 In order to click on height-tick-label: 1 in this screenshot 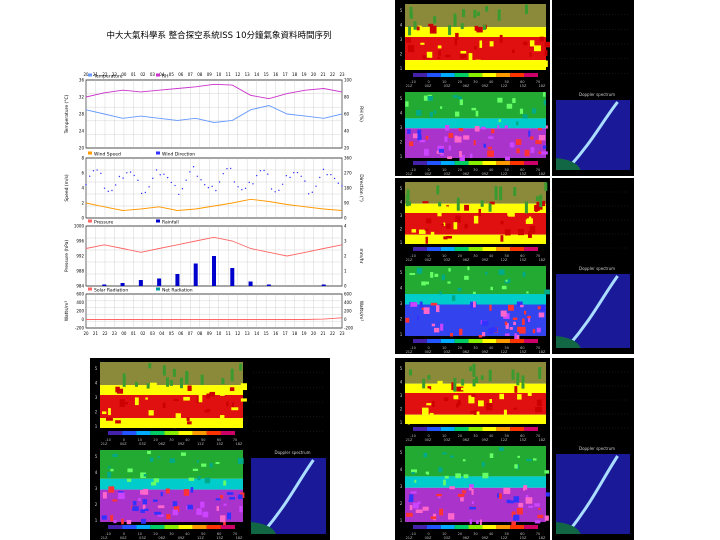, I will do `click(401, 68)`.